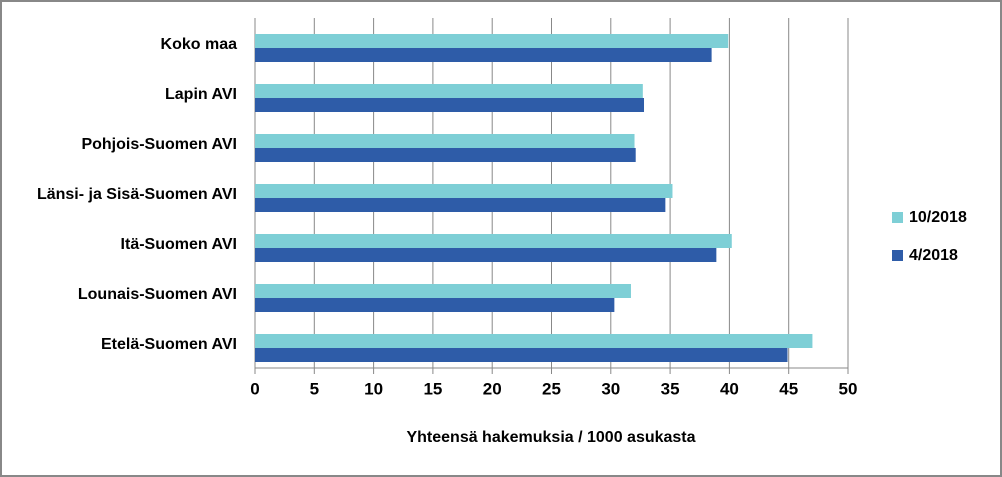  What do you see at coordinates (157, 294) in the screenshot?
I see `y-tick-label: Lounais-Suomen AVI` at bounding box center [157, 294].